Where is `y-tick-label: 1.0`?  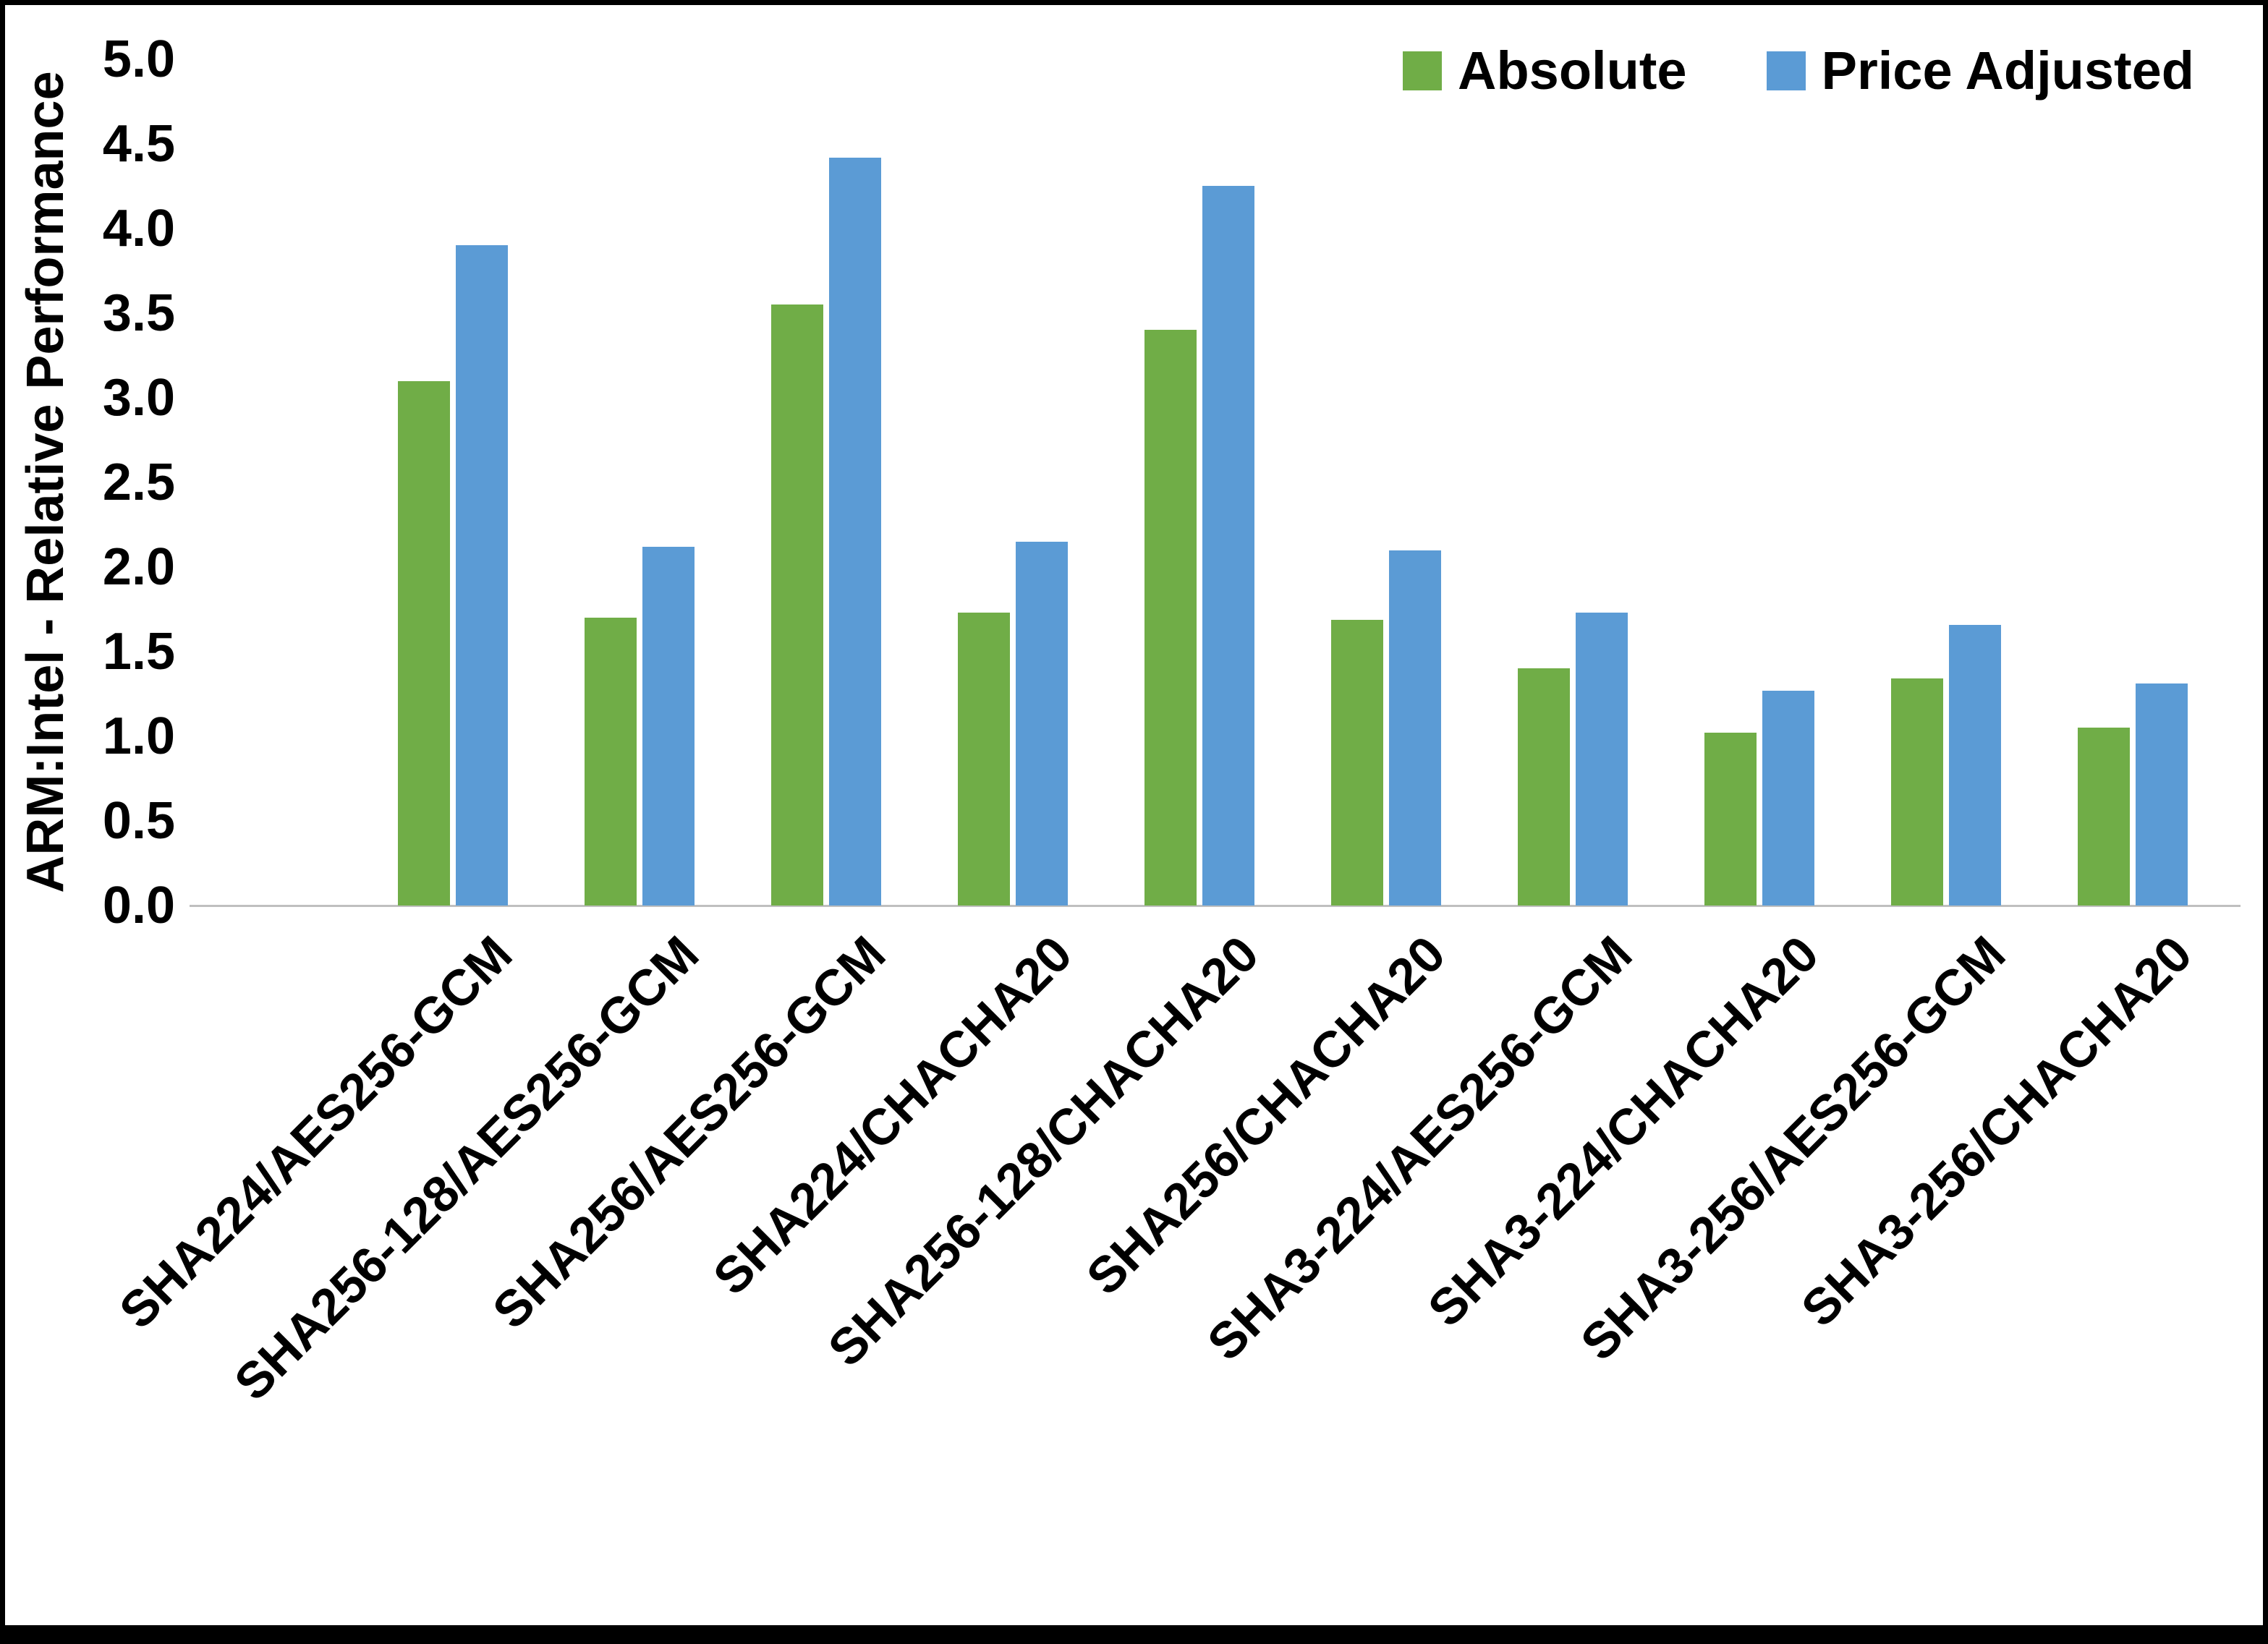
y-tick-label: 1.0 is located at coordinates (138, 736).